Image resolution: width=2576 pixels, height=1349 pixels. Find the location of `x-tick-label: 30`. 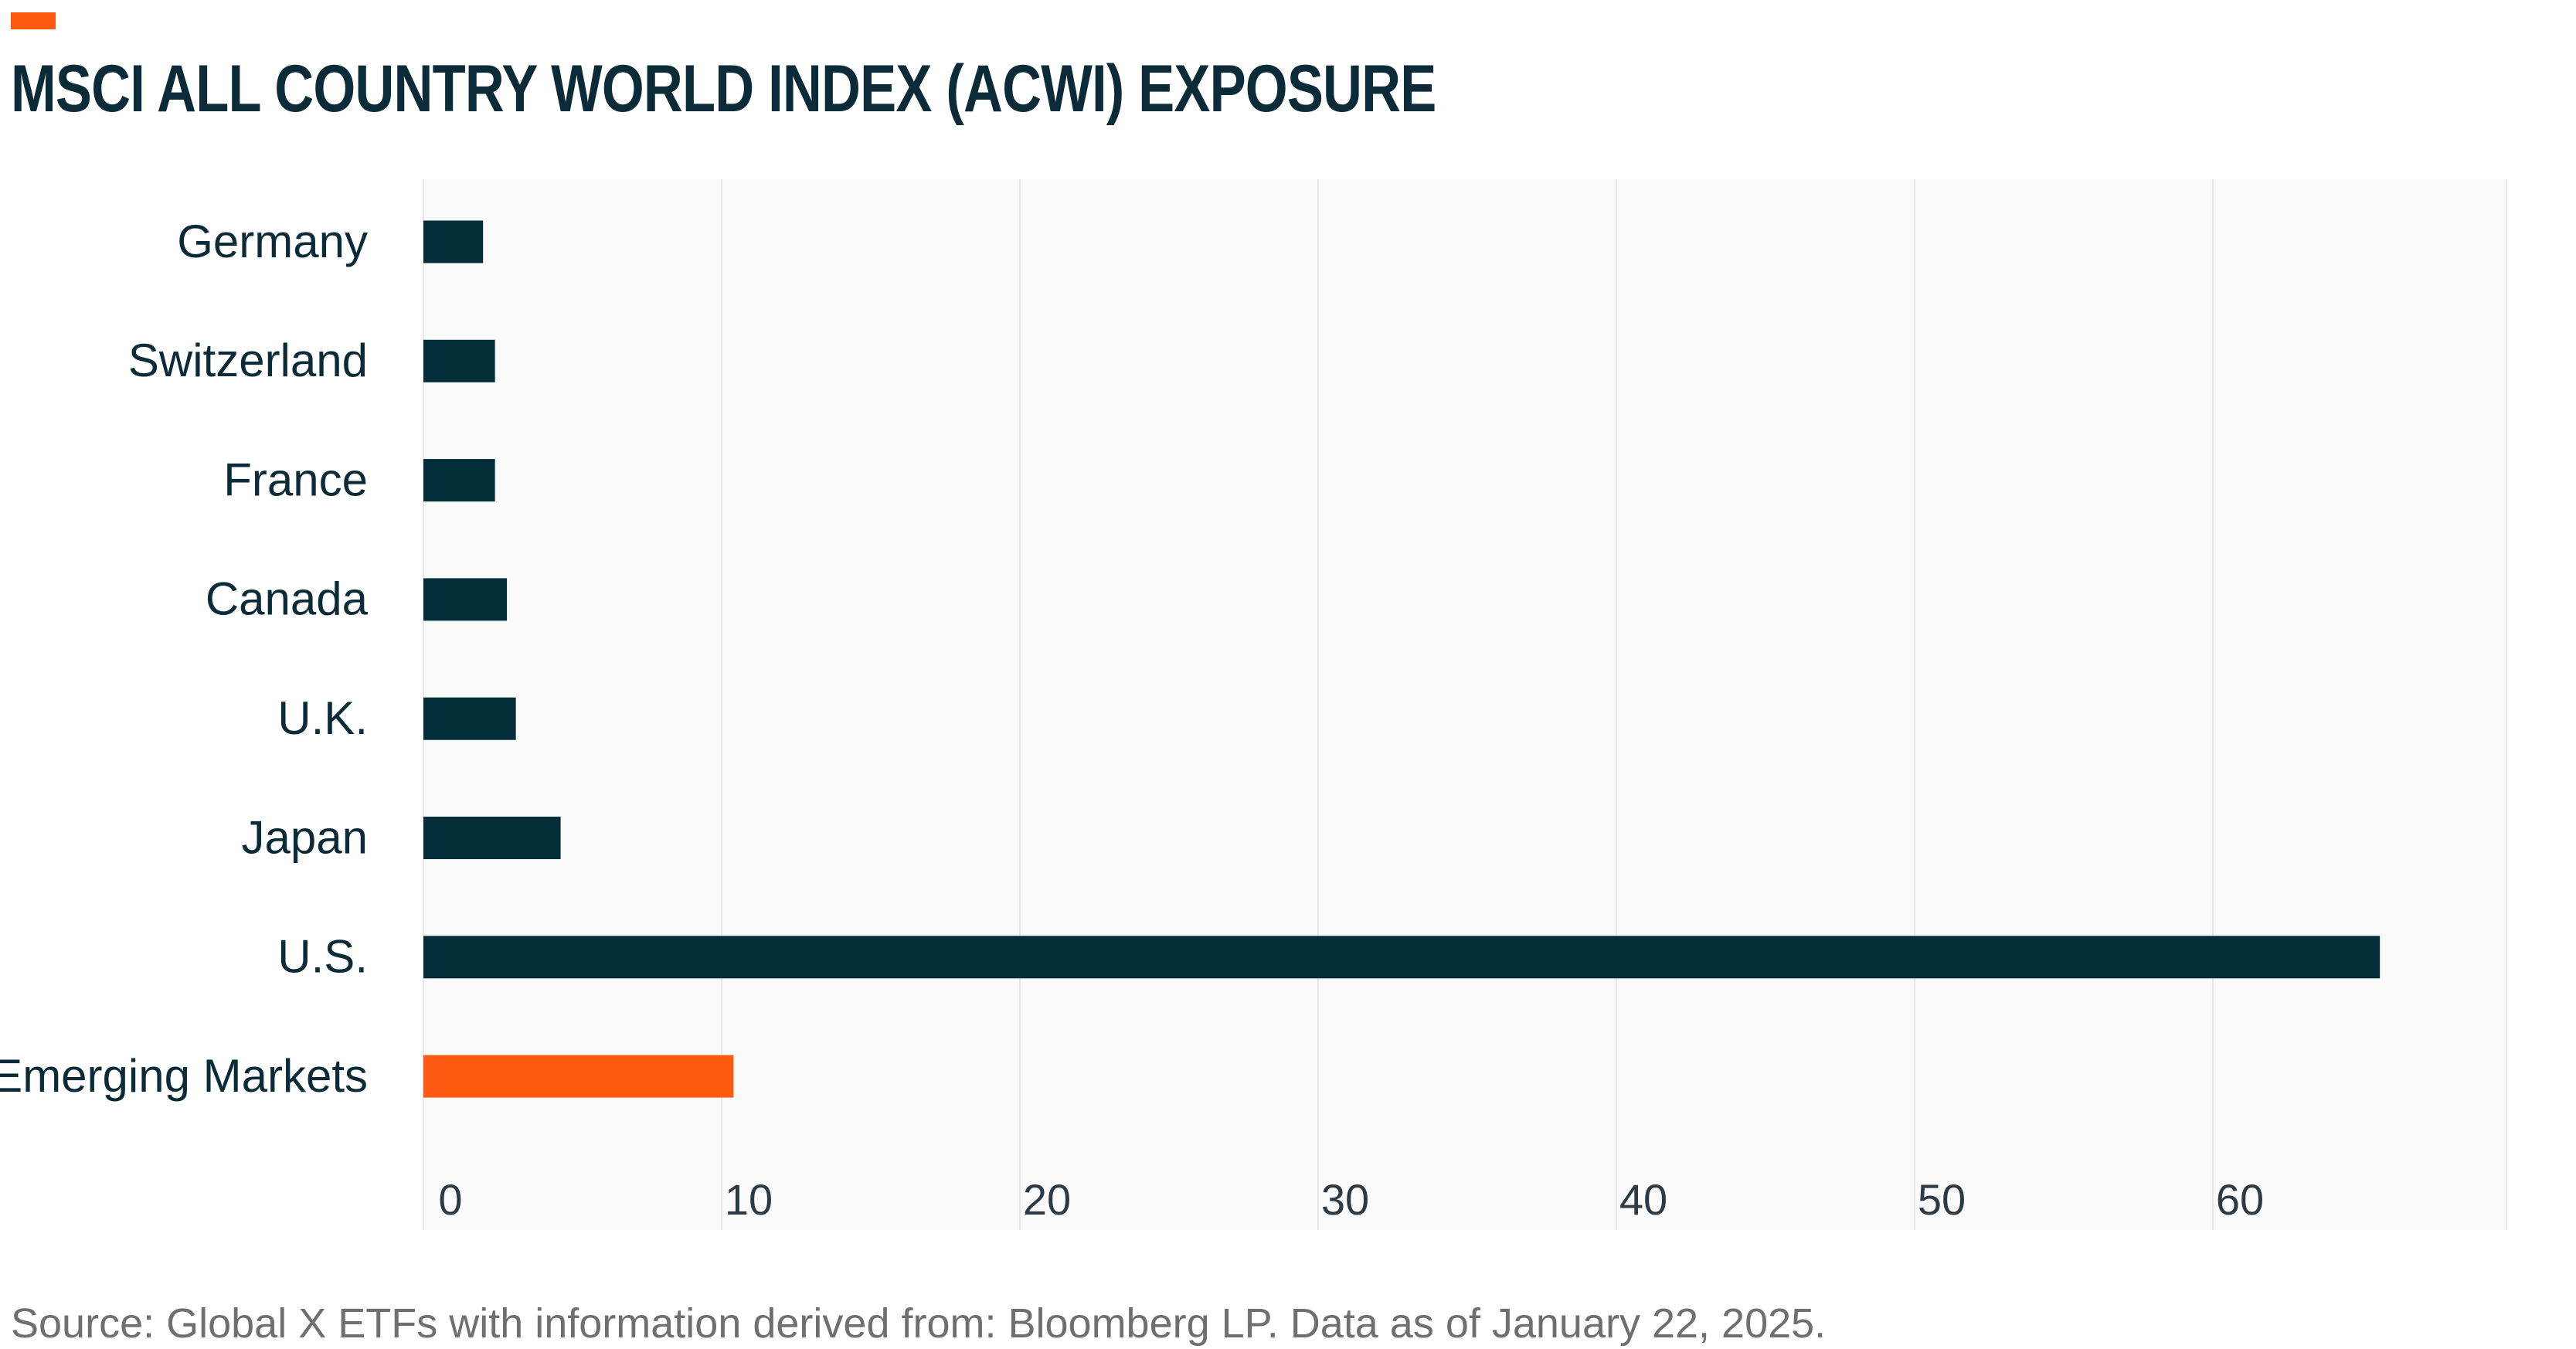

x-tick-label: 30 is located at coordinates (1345, 1199).